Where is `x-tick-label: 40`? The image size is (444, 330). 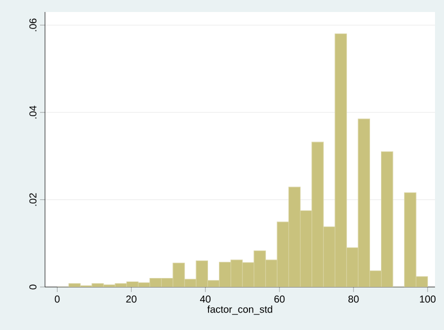 x-tick-label: 40 is located at coordinates (205, 299).